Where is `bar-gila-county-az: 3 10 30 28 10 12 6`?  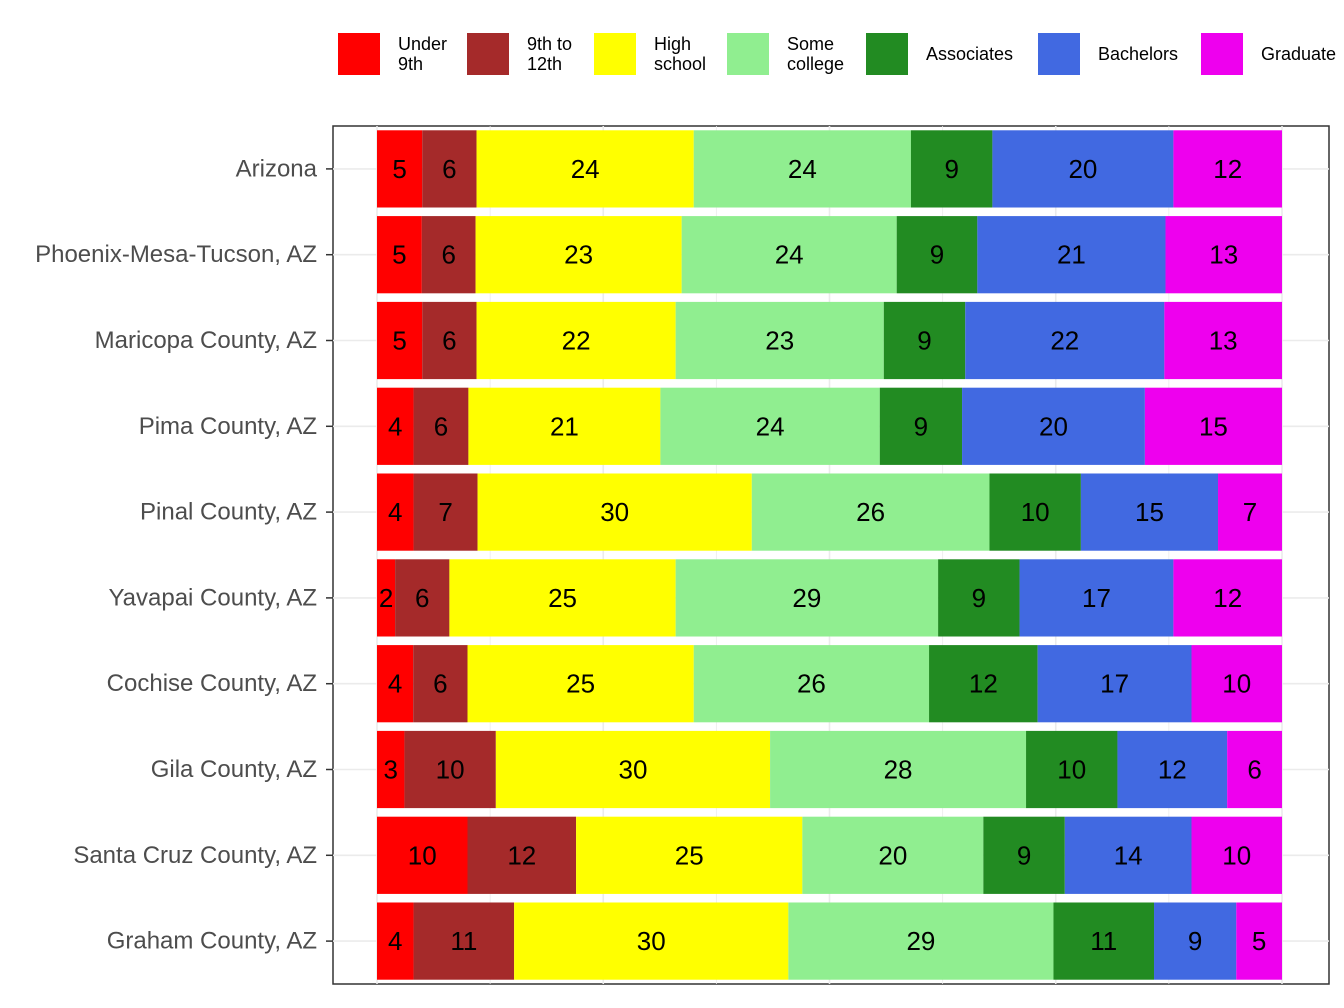
bar-gila-county-az: 3 10 30 28 10 12 6 is located at coordinates (829, 769).